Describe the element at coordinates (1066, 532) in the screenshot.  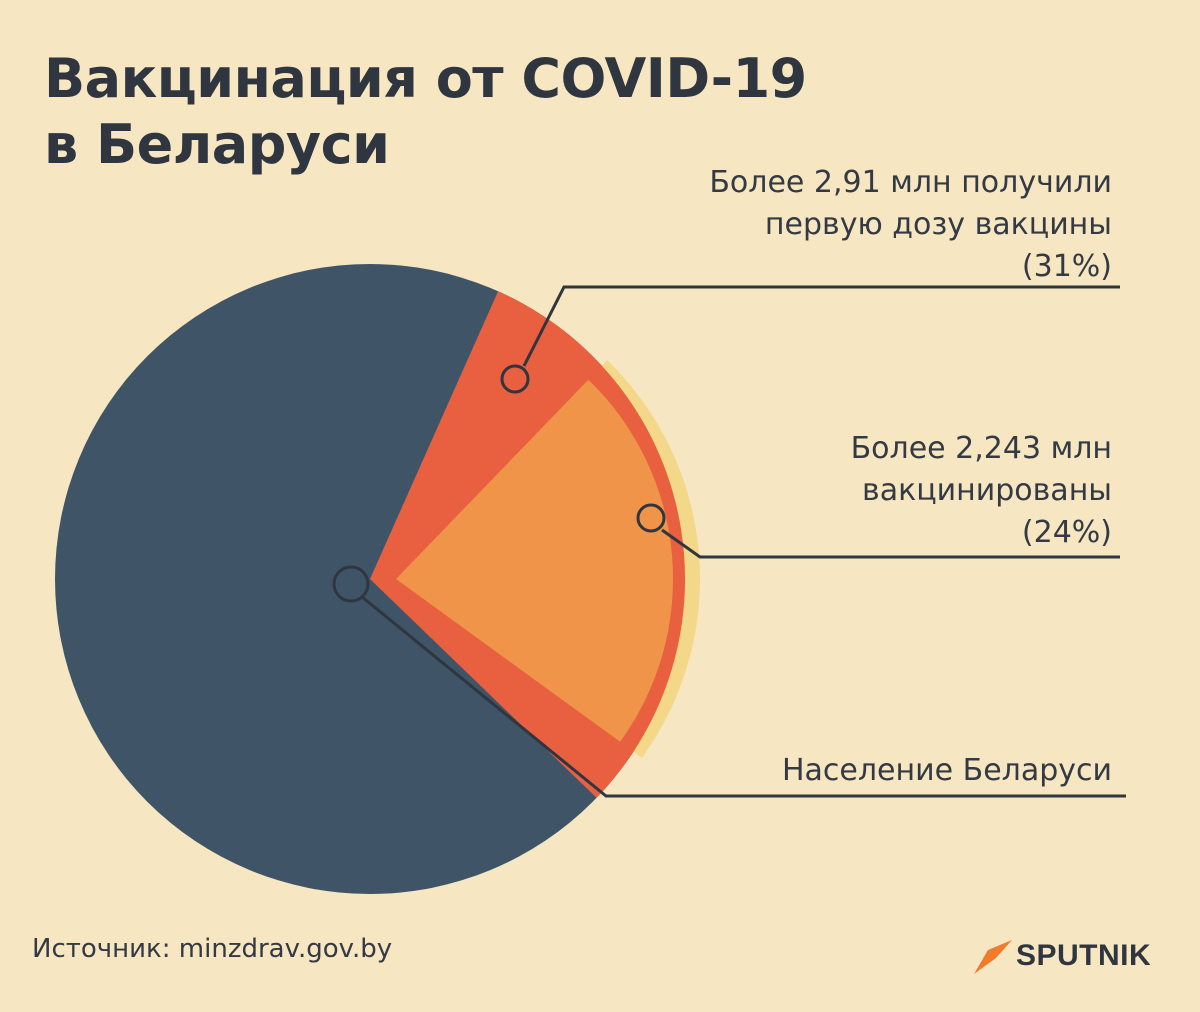
I see `vaccinated-label-line: (24%)` at that location.